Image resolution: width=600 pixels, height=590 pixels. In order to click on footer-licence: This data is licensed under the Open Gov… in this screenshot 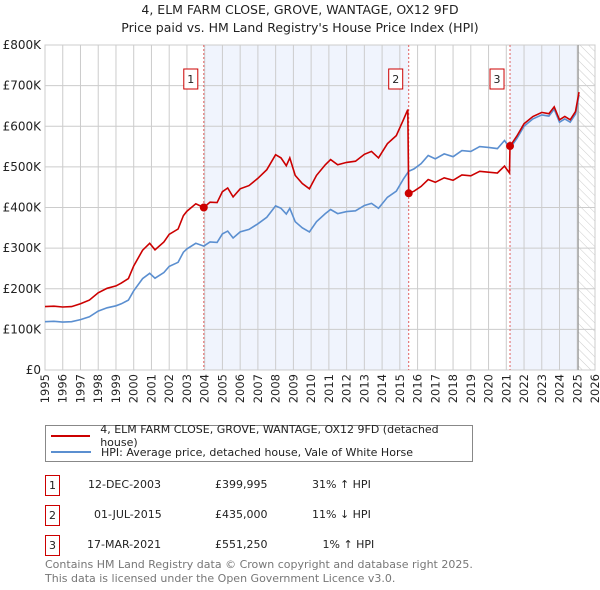, I will do `click(220, 578)`.